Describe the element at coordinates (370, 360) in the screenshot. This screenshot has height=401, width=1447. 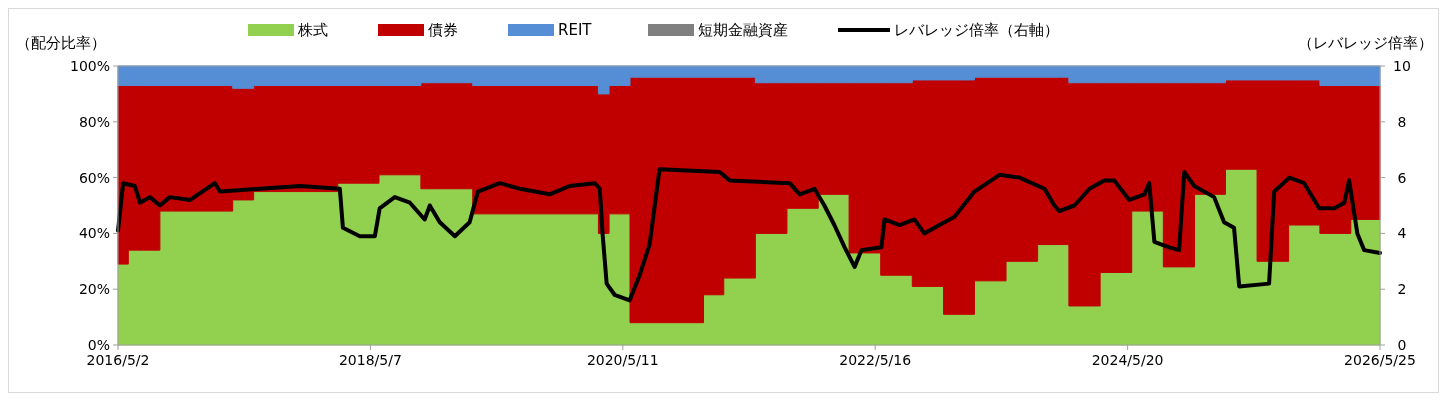
I see `x-tick-label: 2018/5/7` at that location.